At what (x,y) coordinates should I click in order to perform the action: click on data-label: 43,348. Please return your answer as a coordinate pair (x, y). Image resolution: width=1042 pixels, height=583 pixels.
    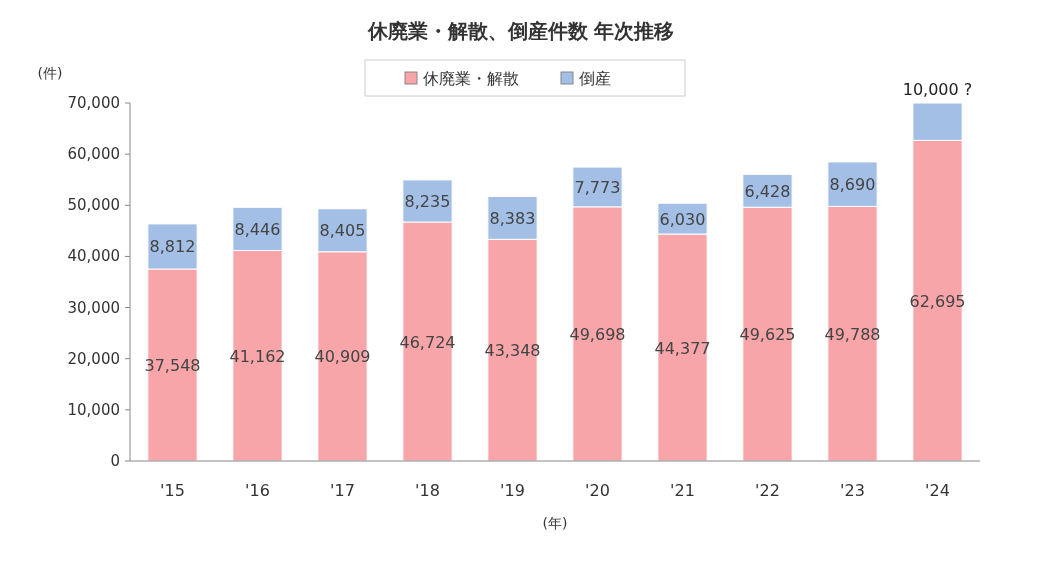
    Looking at the image, I should click on (512, 351).